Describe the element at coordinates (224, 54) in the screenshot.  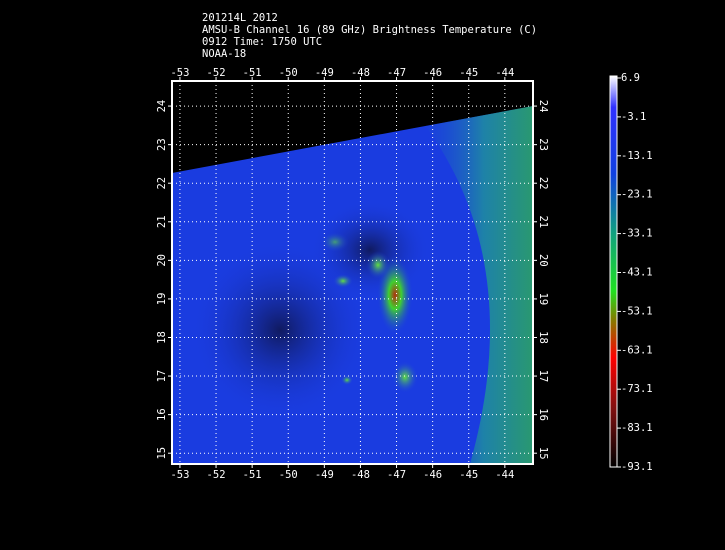
I see `header-line: NOAA-18` at that location.